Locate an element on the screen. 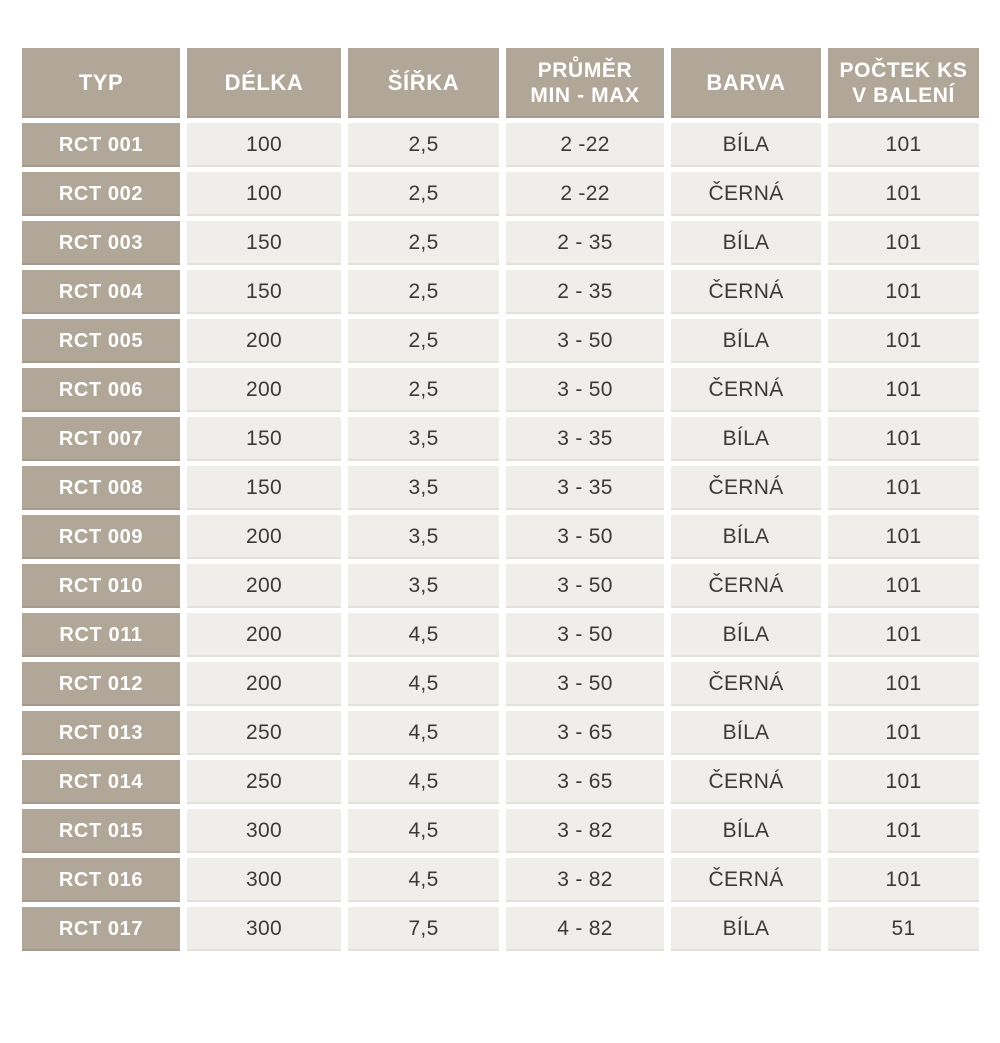  table-row: RCT 013 250 4,5 3 - 65 BÍLA 101 is located at coordinates (500, 733).